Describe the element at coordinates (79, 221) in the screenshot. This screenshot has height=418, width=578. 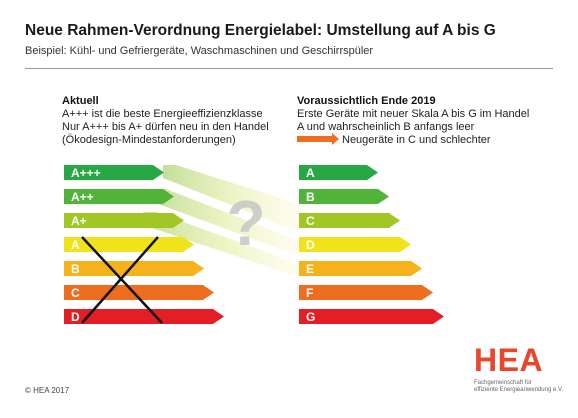
I see `left-class-bar-label-2: A+` at that location.